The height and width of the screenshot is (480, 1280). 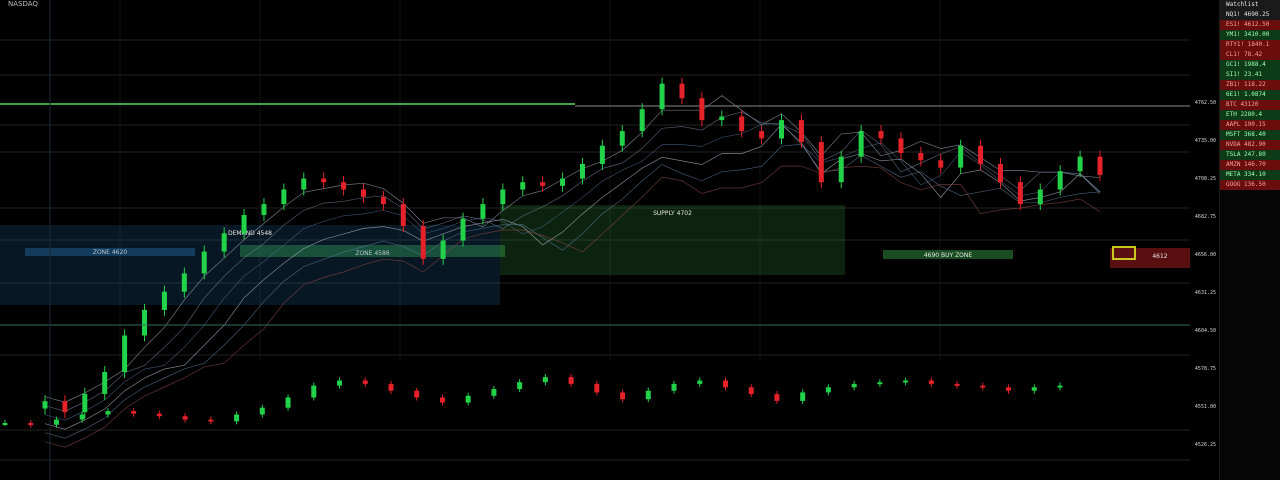 What do you see at coordinates (1250, 95) in the screenshot?
I see `watchlist-row: 6E1! 1.0874` at bounding box center [1250, 95].